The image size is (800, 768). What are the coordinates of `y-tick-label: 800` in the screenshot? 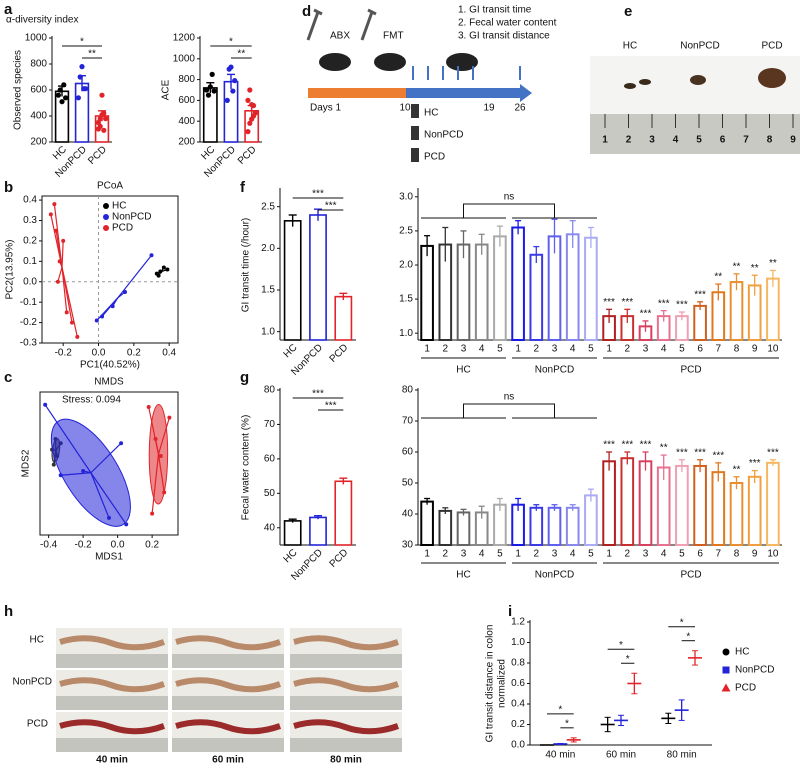 It's located at (186, 79).